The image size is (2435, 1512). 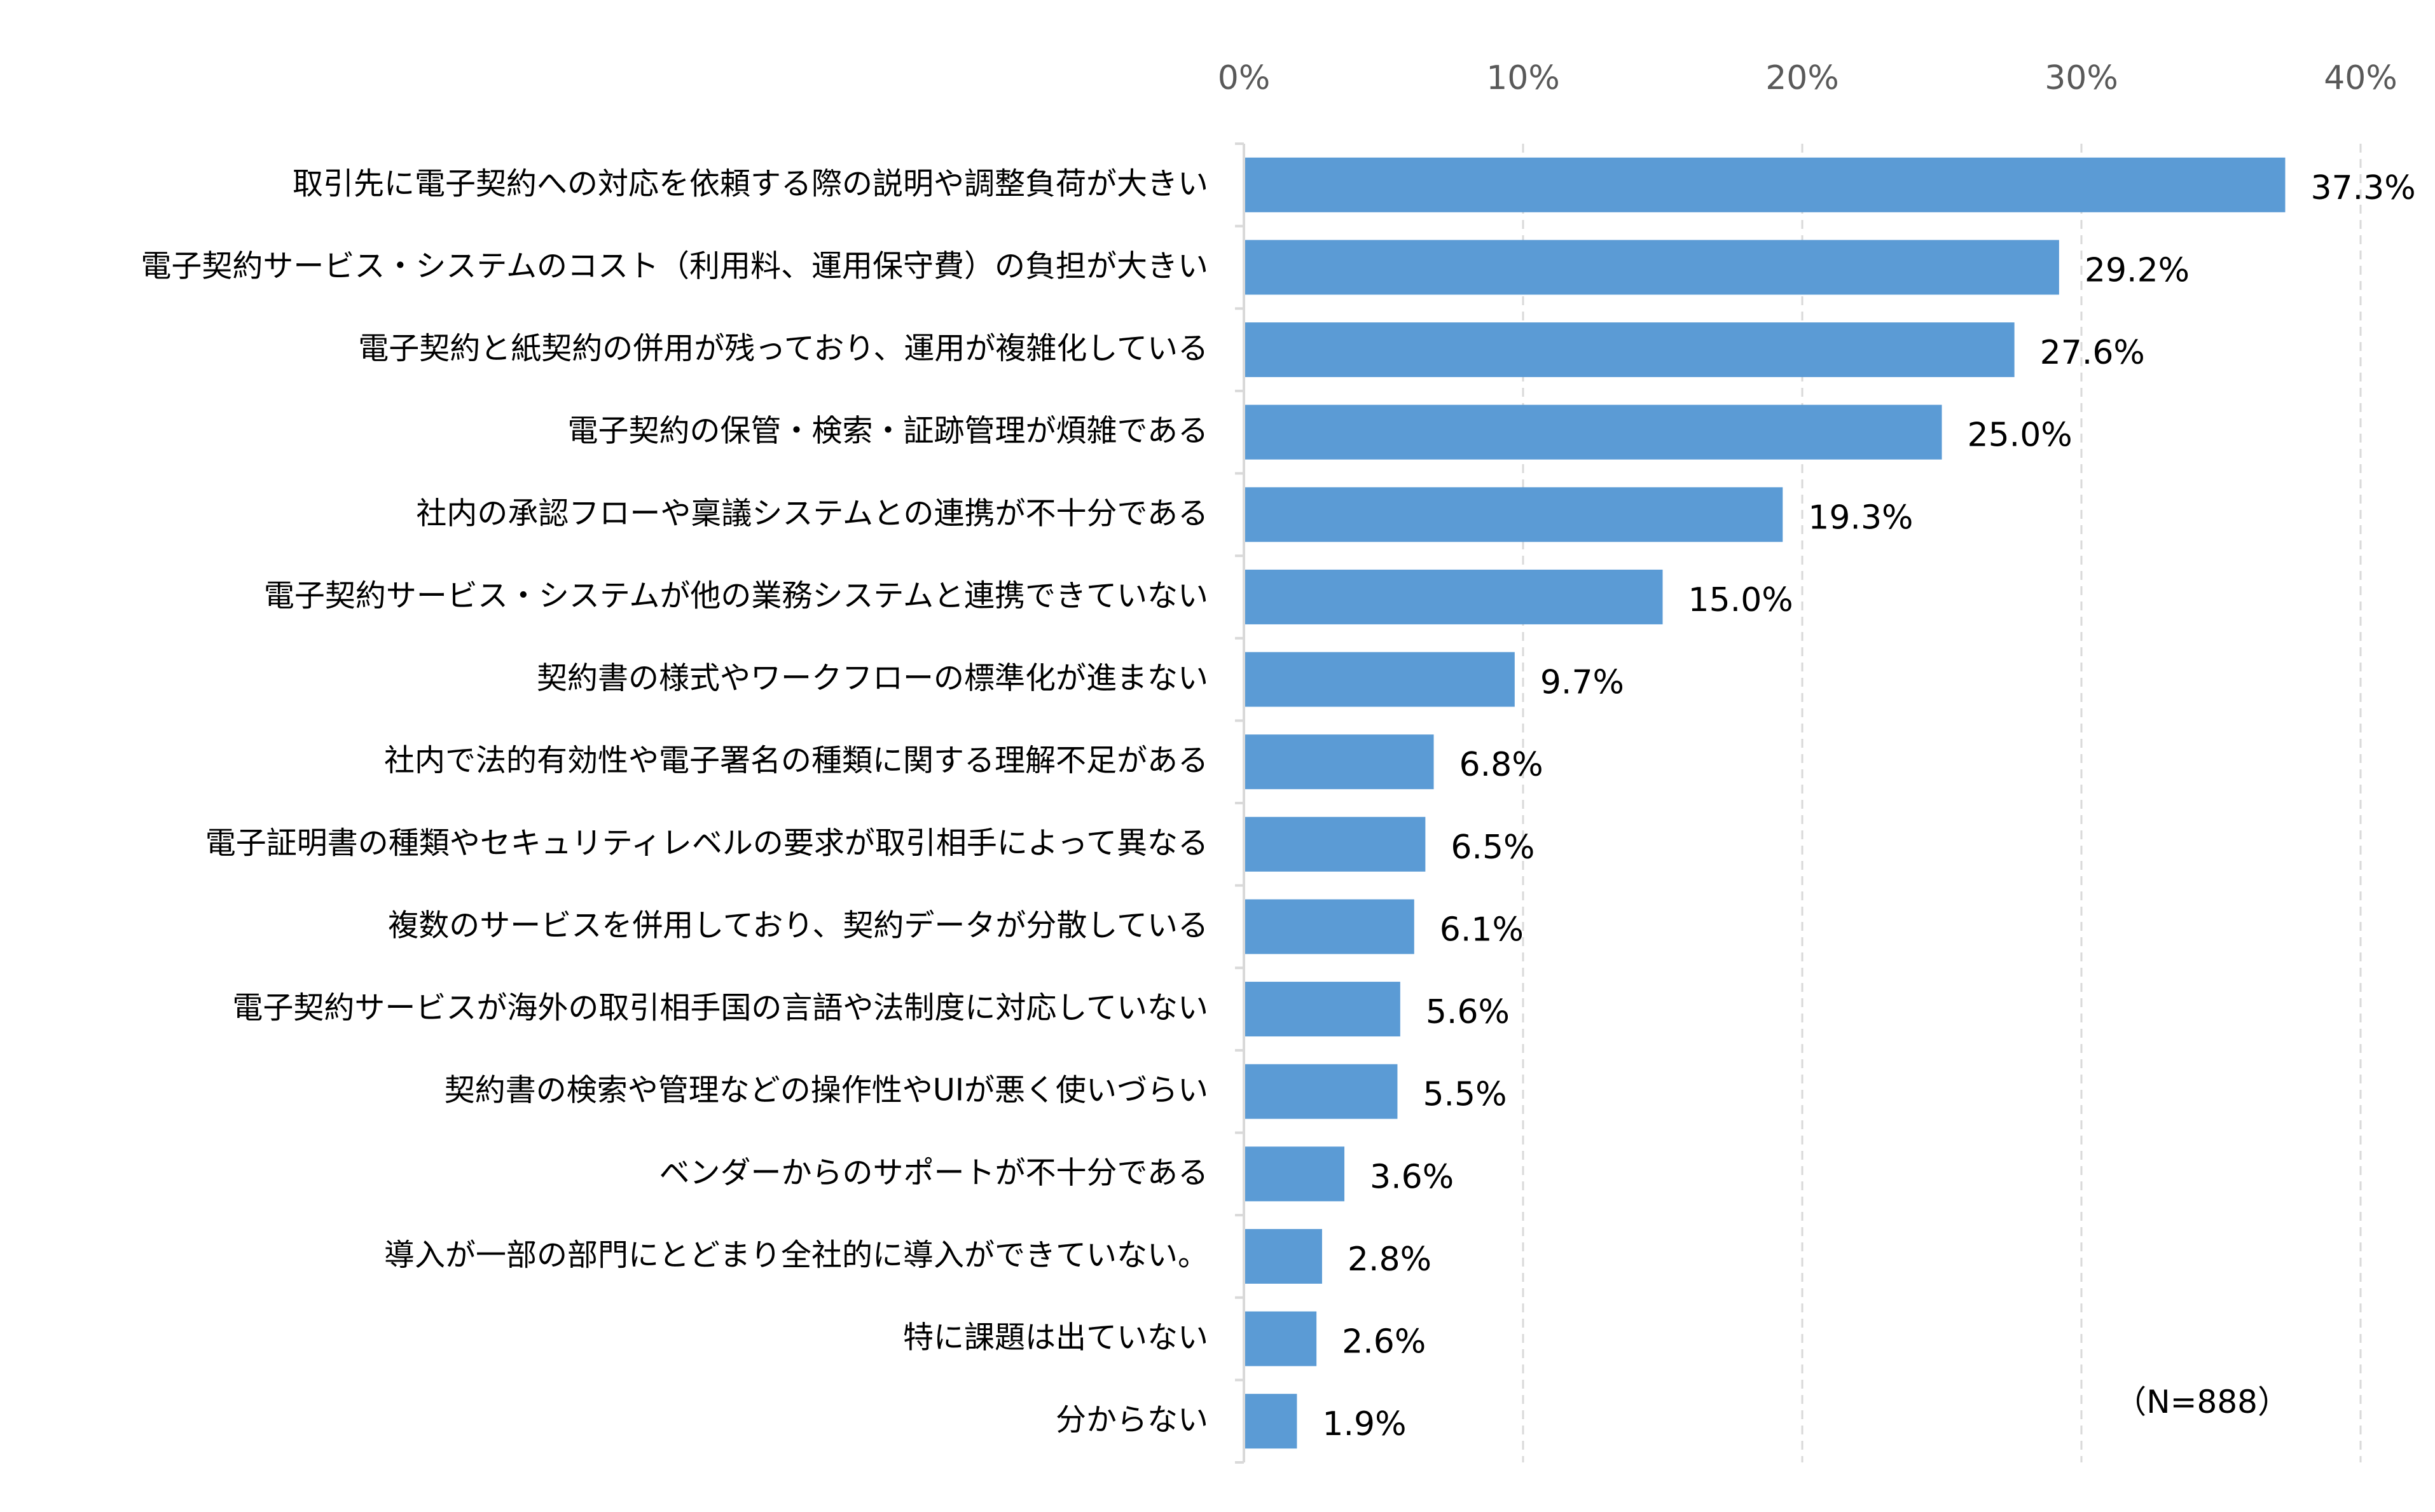 What do you see at coordinates (1364, 1424) in the screenshot?
I see `data-label: 1.9%` at bounding box center [1364, 1424].